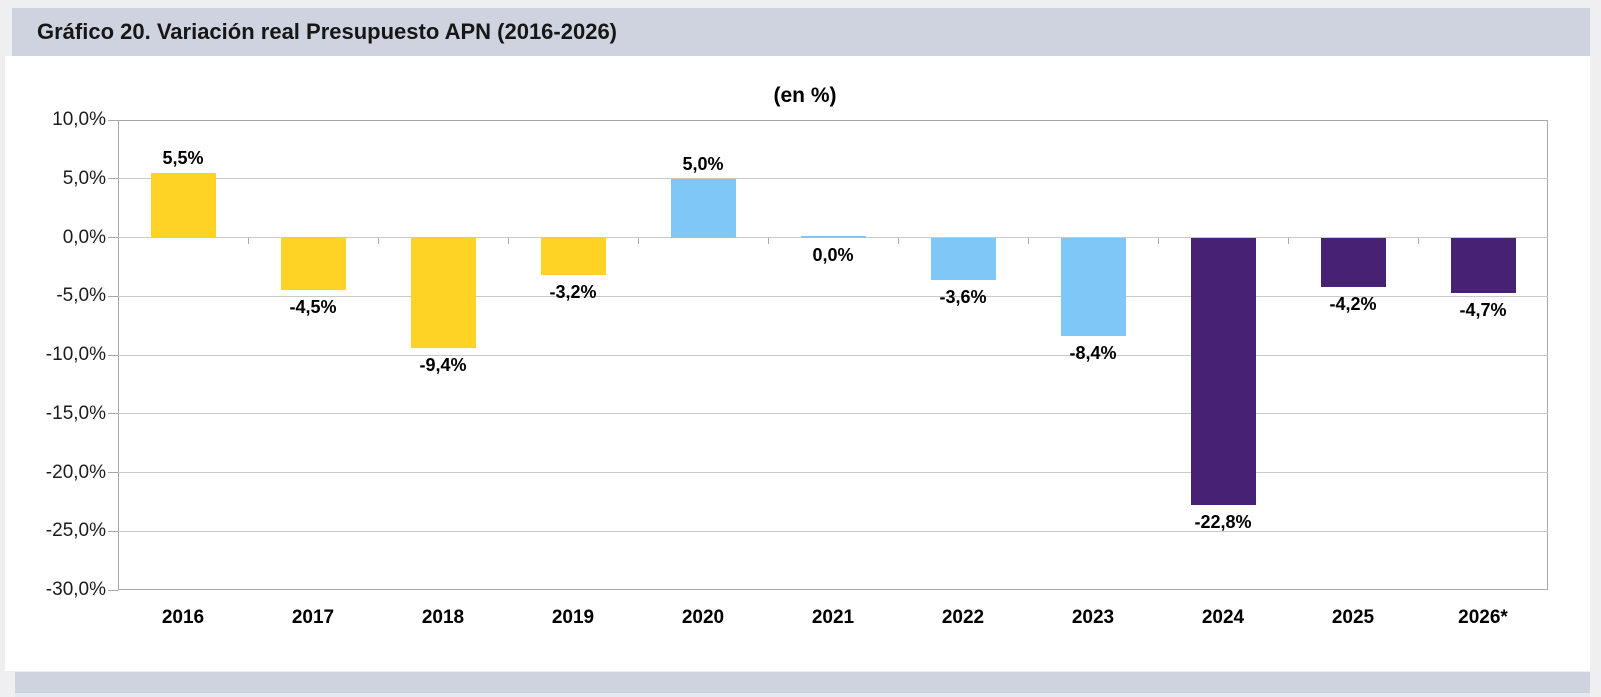  What do you see at coordinates (84, 178) in the screenshot?
I see `y-axis-label: 5,0%` at bounding box center [84, 178].